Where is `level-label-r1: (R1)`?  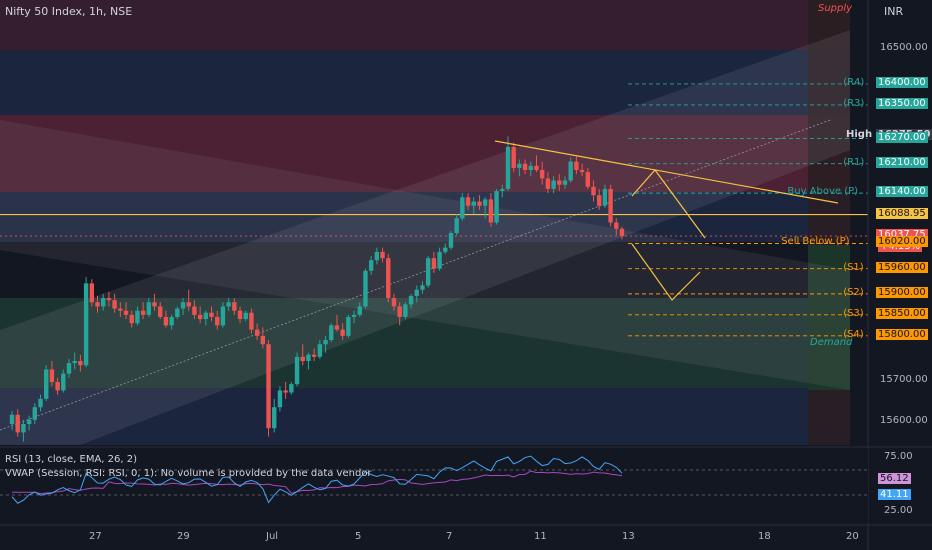 level-label-r1: (R1) is located at coordinates (854, 162).